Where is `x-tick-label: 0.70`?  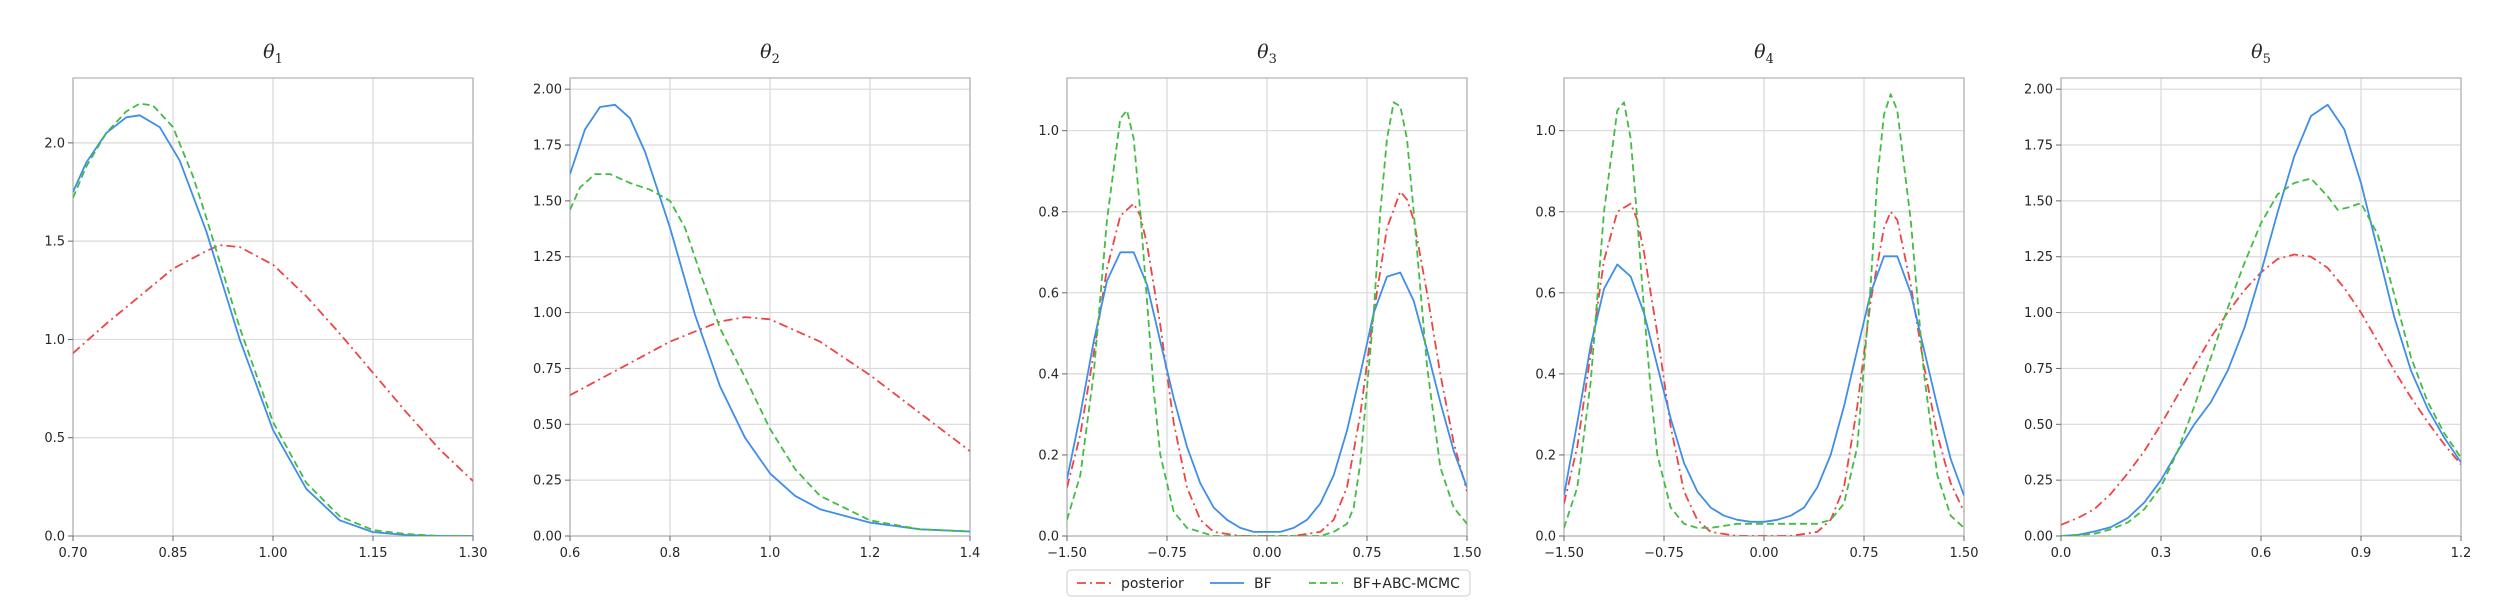 x-tick-label: 0.70 is located at coordinates (73, 553).